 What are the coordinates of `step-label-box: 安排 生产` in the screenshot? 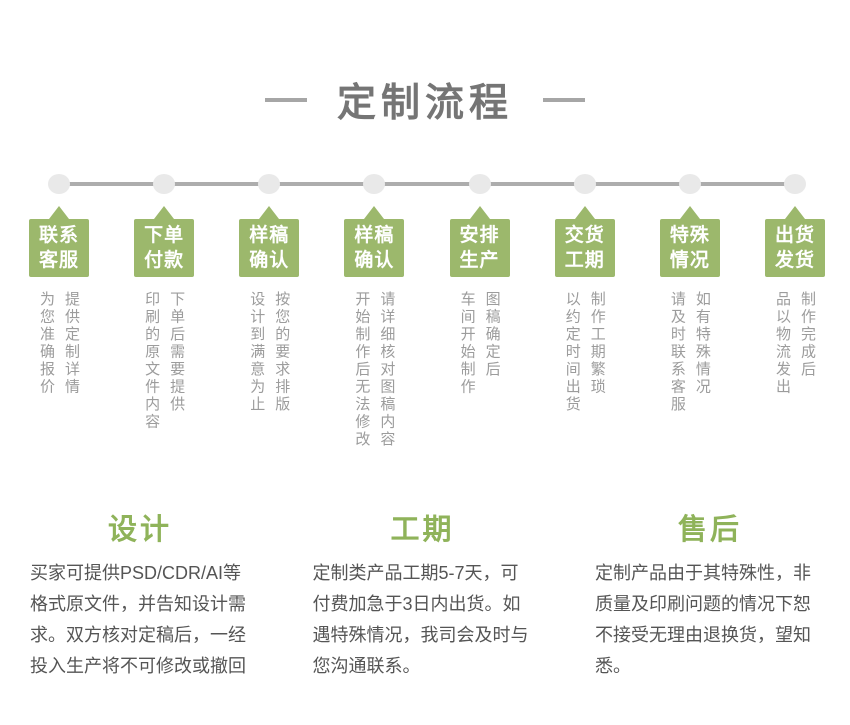 It's located at (479, 248).